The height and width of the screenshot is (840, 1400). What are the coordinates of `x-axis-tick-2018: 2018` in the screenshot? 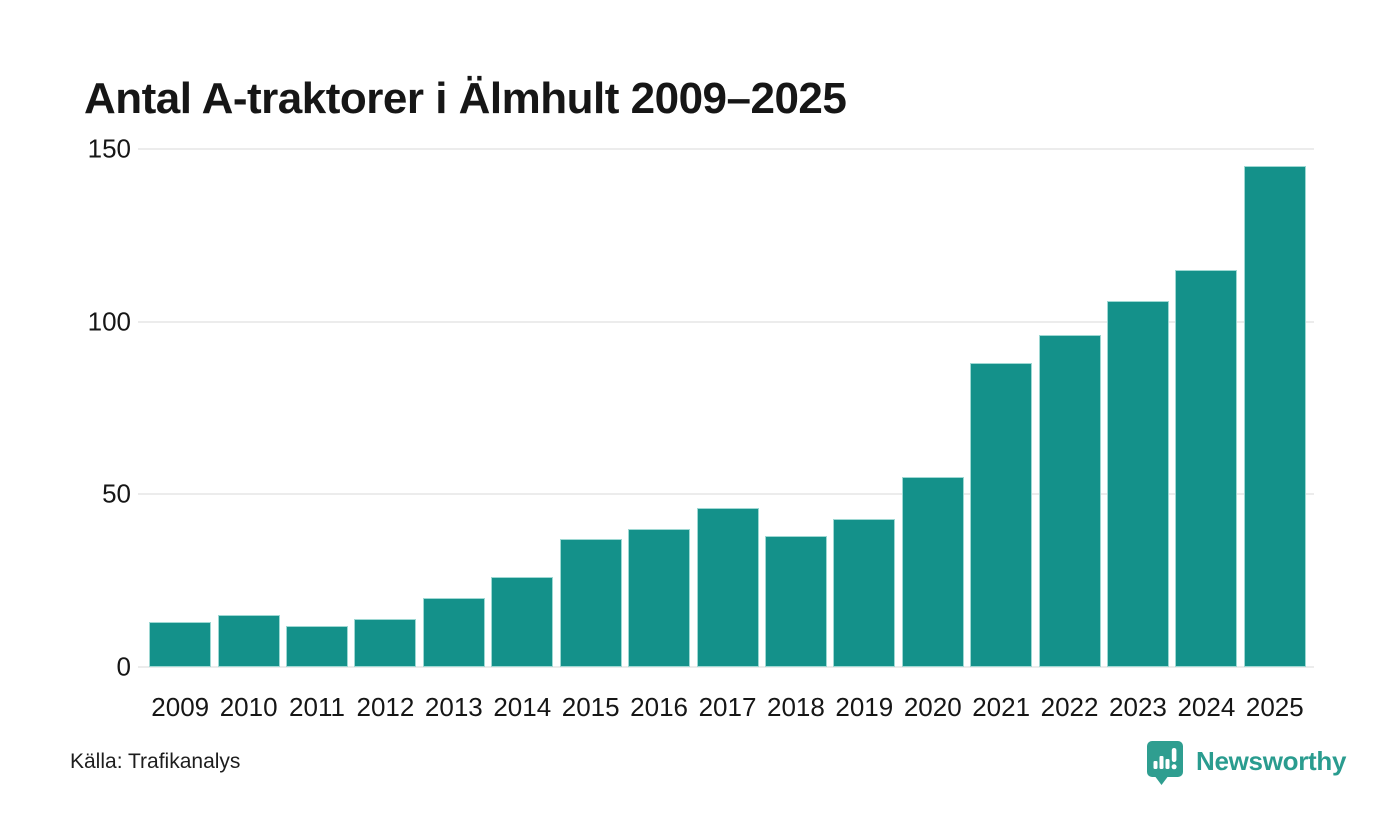 It's located at (795, 707).